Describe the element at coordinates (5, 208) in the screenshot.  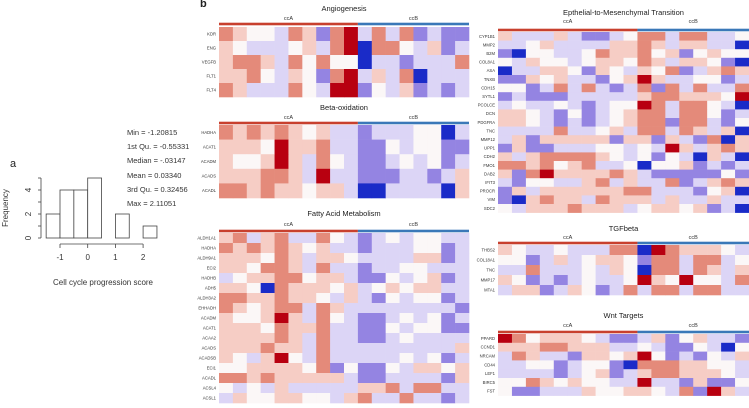
I see `y-axis-label: Frequency` at that location.